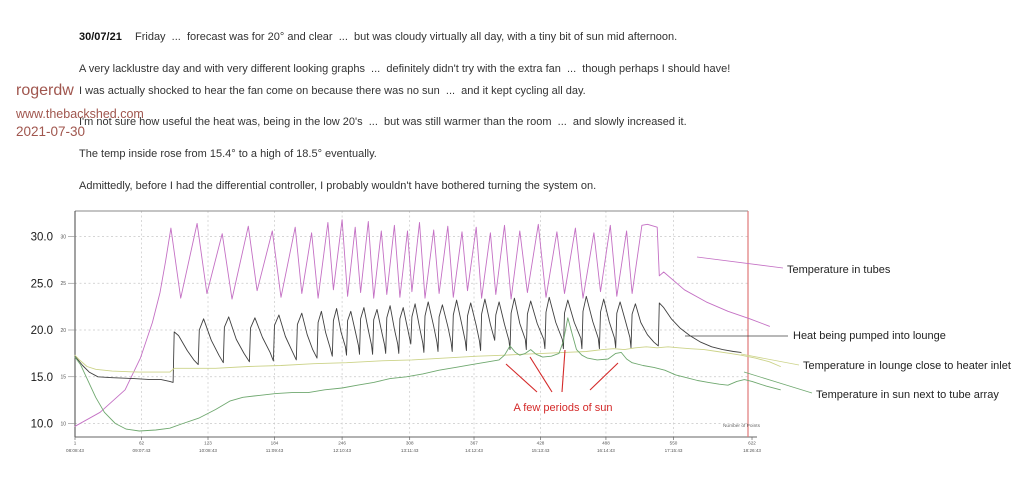 The height and width of the screenshot is (486, 1024). Describe the element at coordinates (75, 443) in the screenshot. I see `x-tick-number: 1` at that location.